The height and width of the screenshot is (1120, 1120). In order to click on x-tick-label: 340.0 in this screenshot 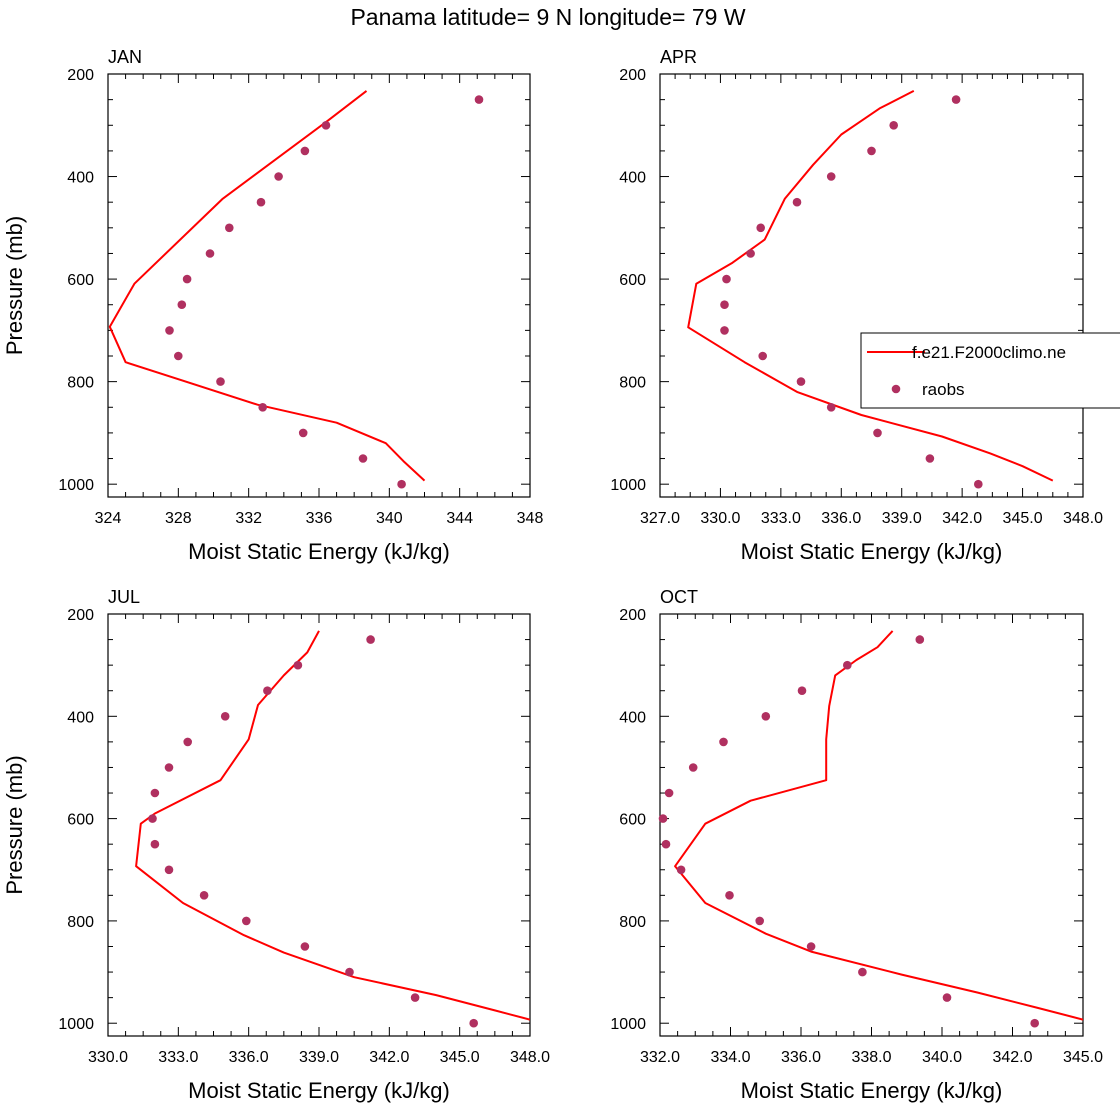, I will do `click(942, 1057)`.